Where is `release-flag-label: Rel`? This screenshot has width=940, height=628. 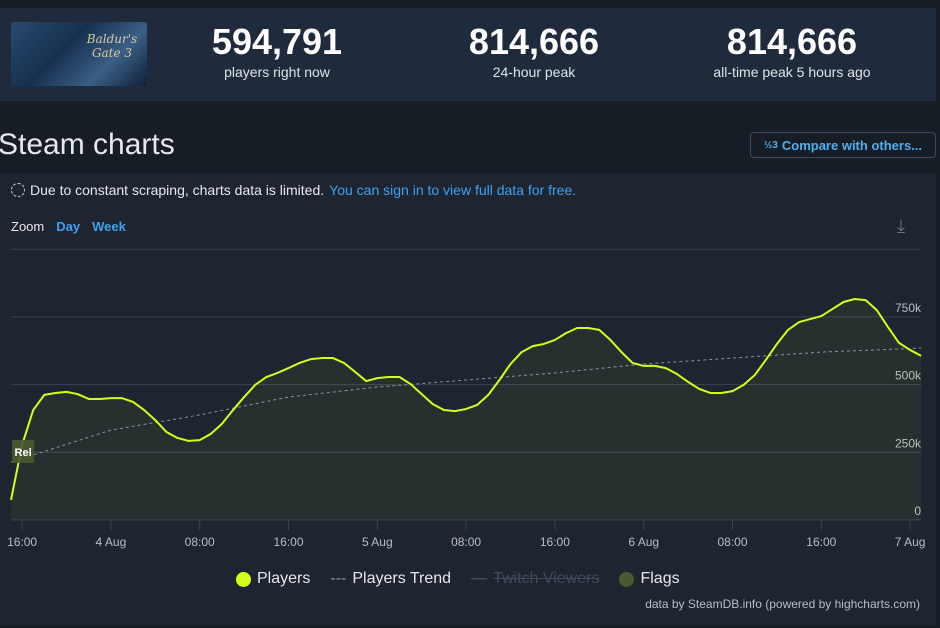
release-flag-label: Rel is located at coordinates (23, 453).